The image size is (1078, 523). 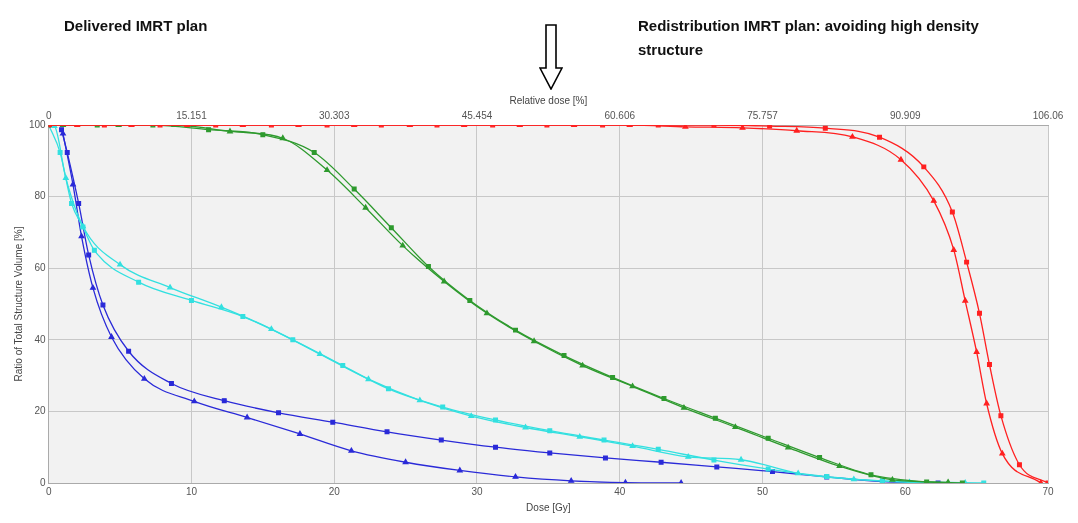 I want to click on x-tick-label: 10, so click(x=191, y=491).